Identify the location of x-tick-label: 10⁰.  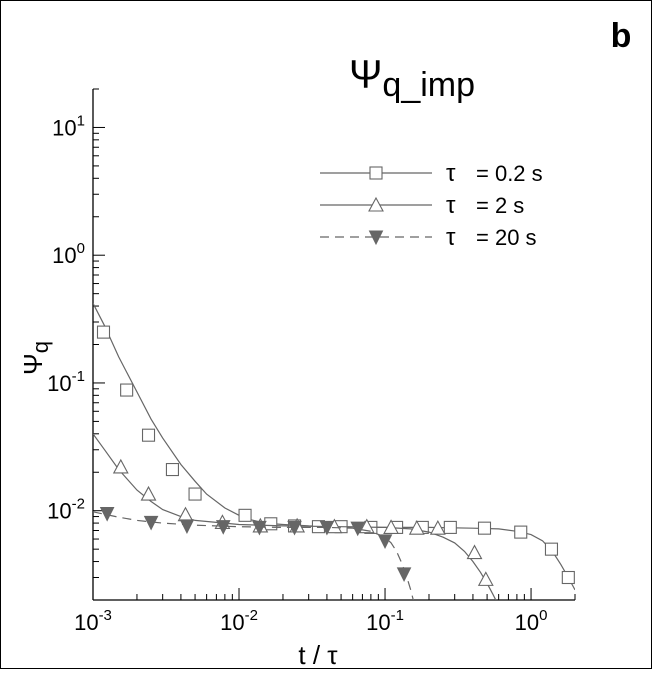
(531, 621).